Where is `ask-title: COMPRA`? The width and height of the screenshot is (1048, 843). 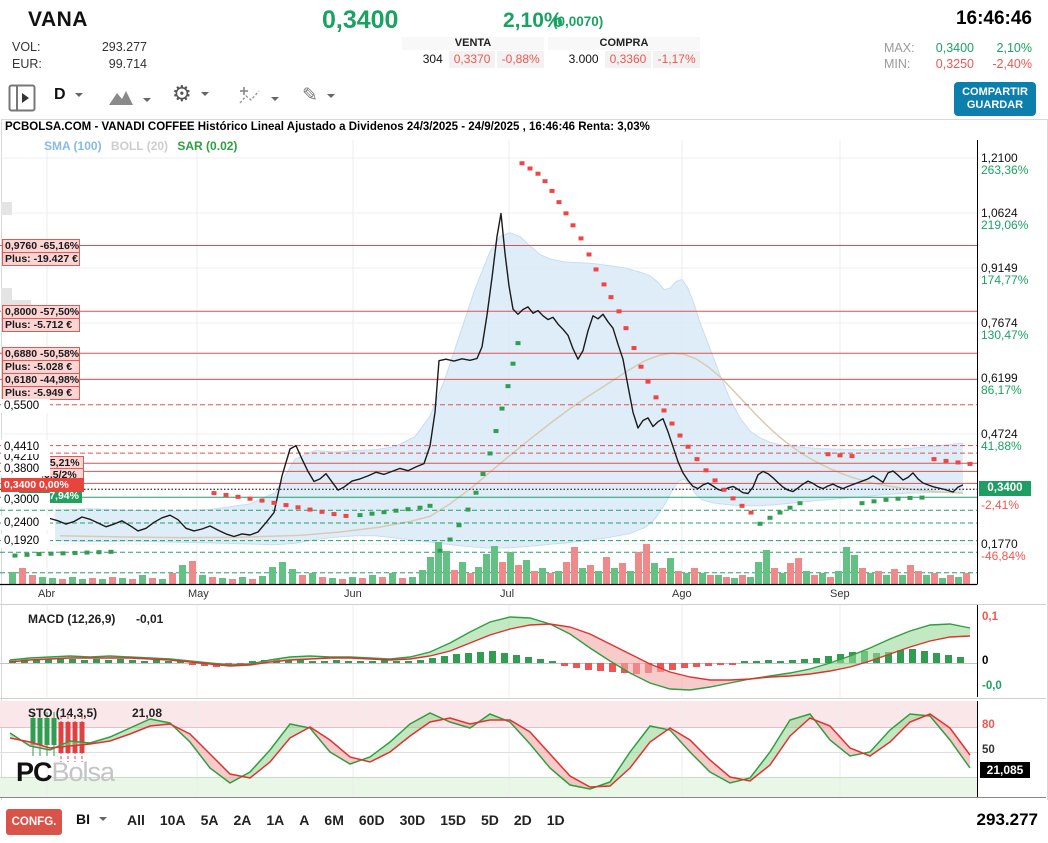 ask-title: COMPRA is located at coordinates (624, 43).